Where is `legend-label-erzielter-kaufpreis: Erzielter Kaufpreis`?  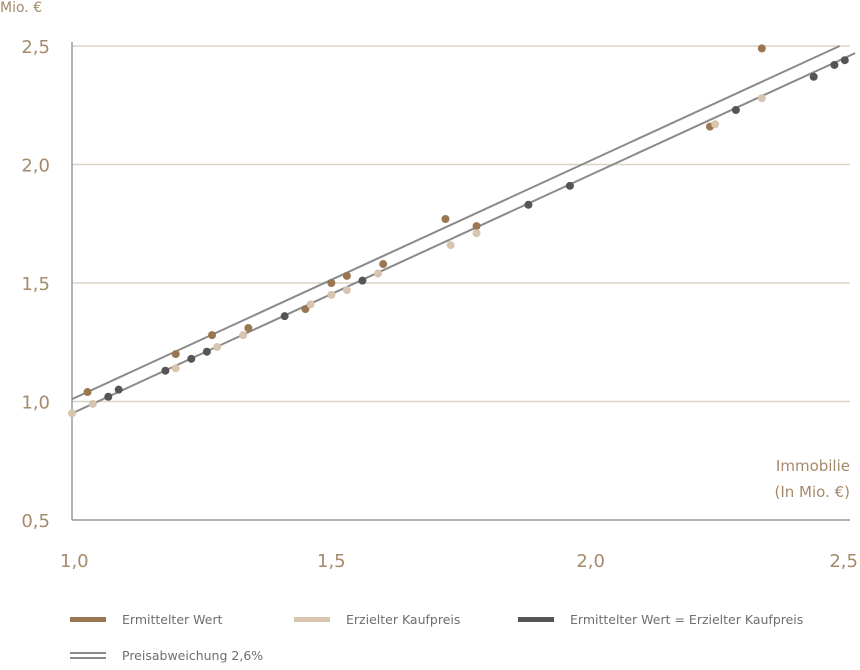 legend-label-erzielter-kaufpreis: Erzielter Kaufpreis is located at coordinates (403, 619).